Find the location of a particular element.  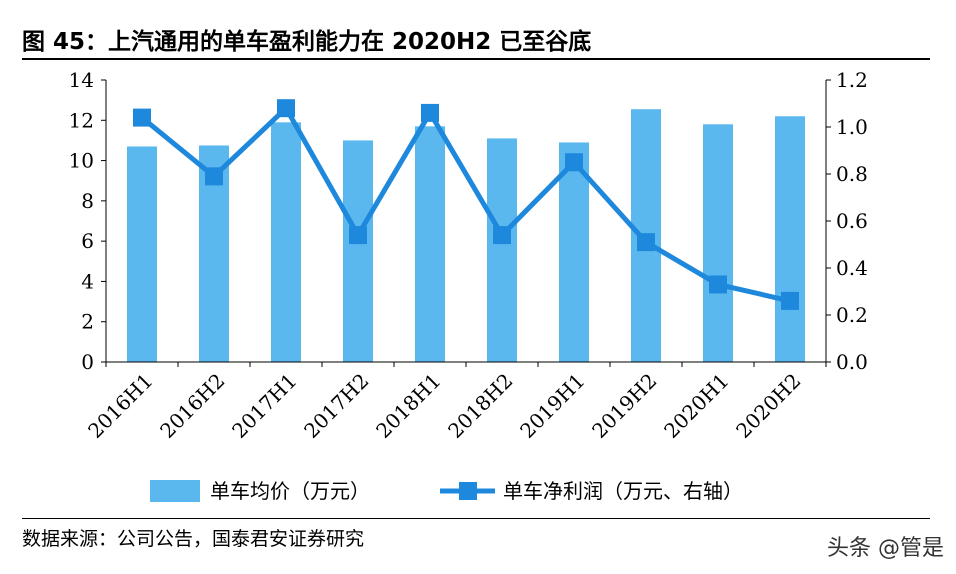

y-left-tick-label: 10 is located at coordinates (81, 161).